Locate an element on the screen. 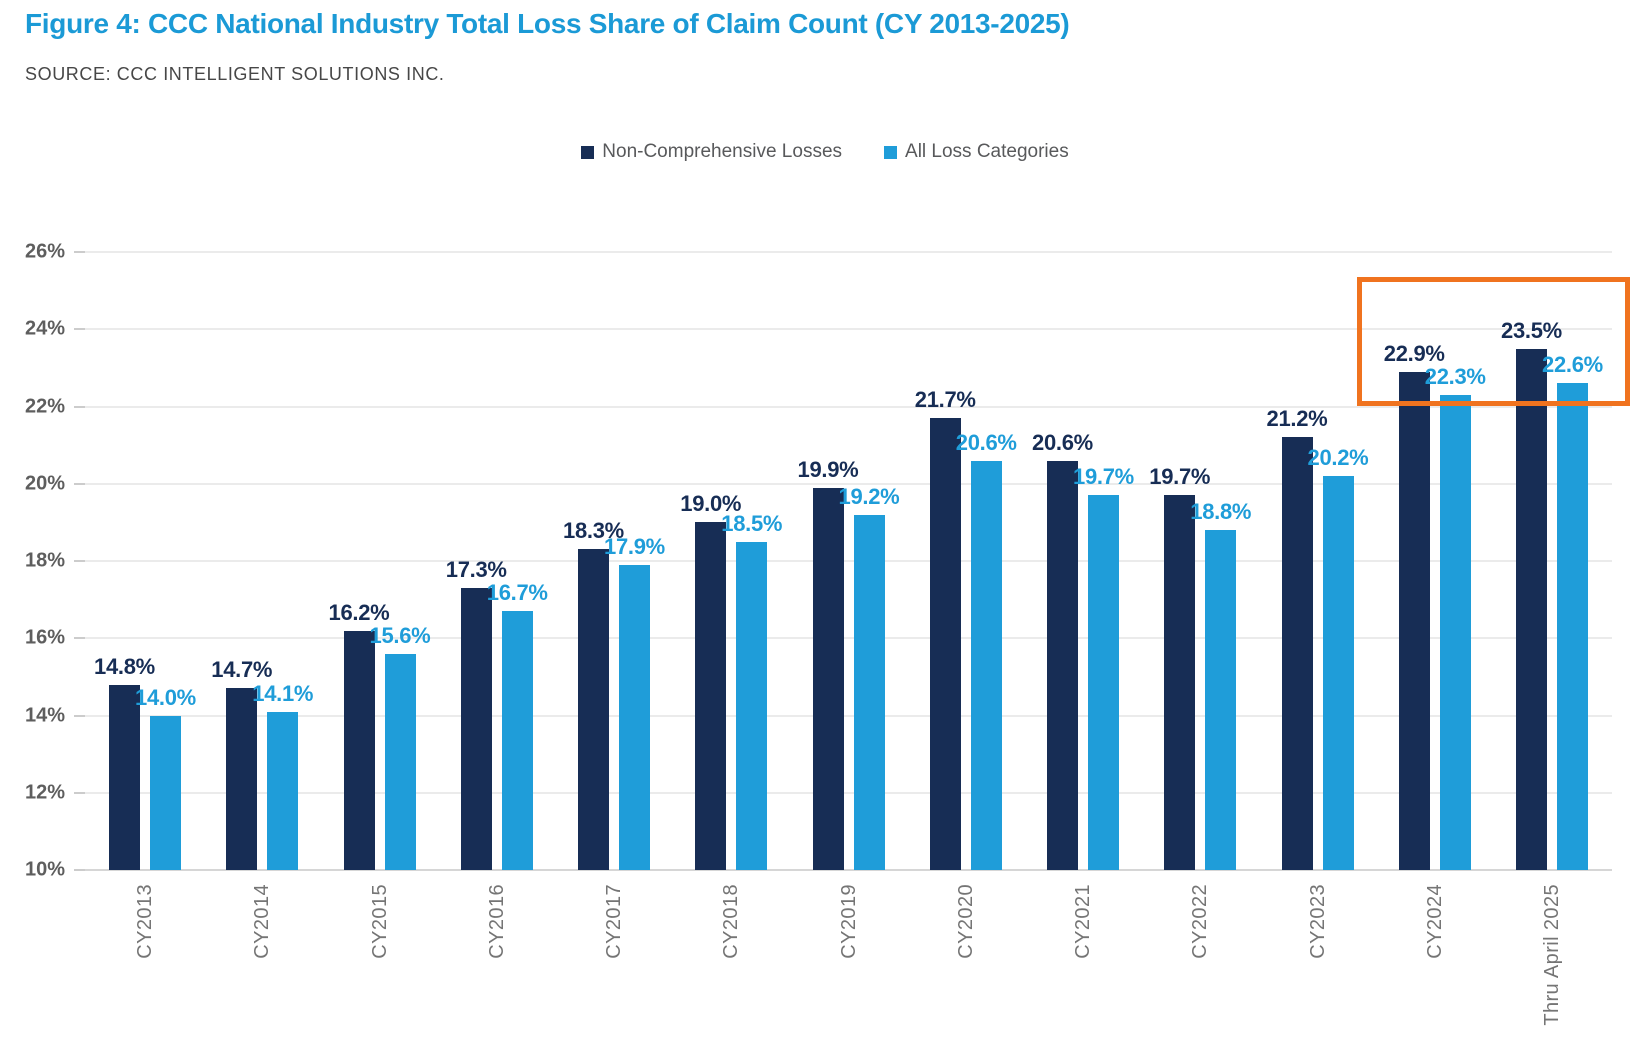 This screenshot has height=1049, width=1650. value-label: 20.2% is located at coordinates (1338, 458).